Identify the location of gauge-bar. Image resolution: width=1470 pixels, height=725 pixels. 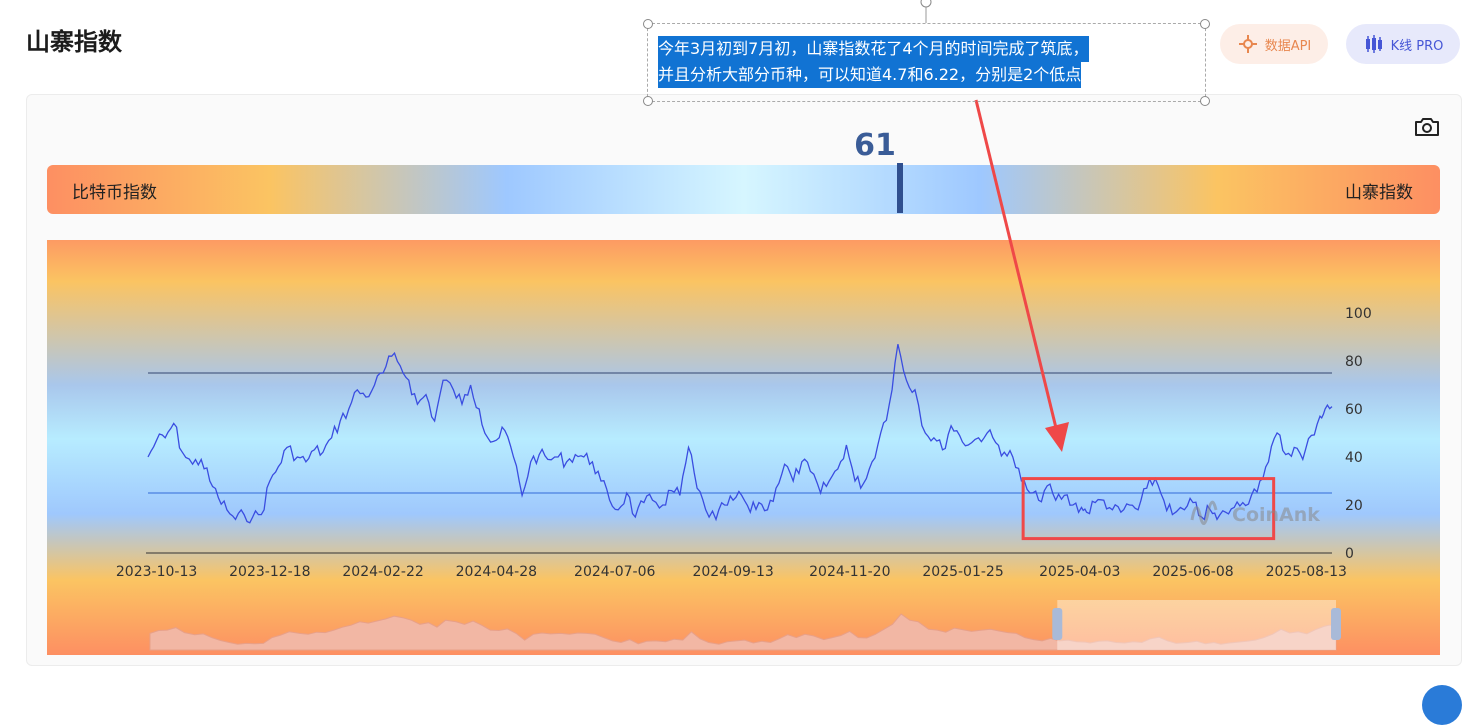
(743, 189).